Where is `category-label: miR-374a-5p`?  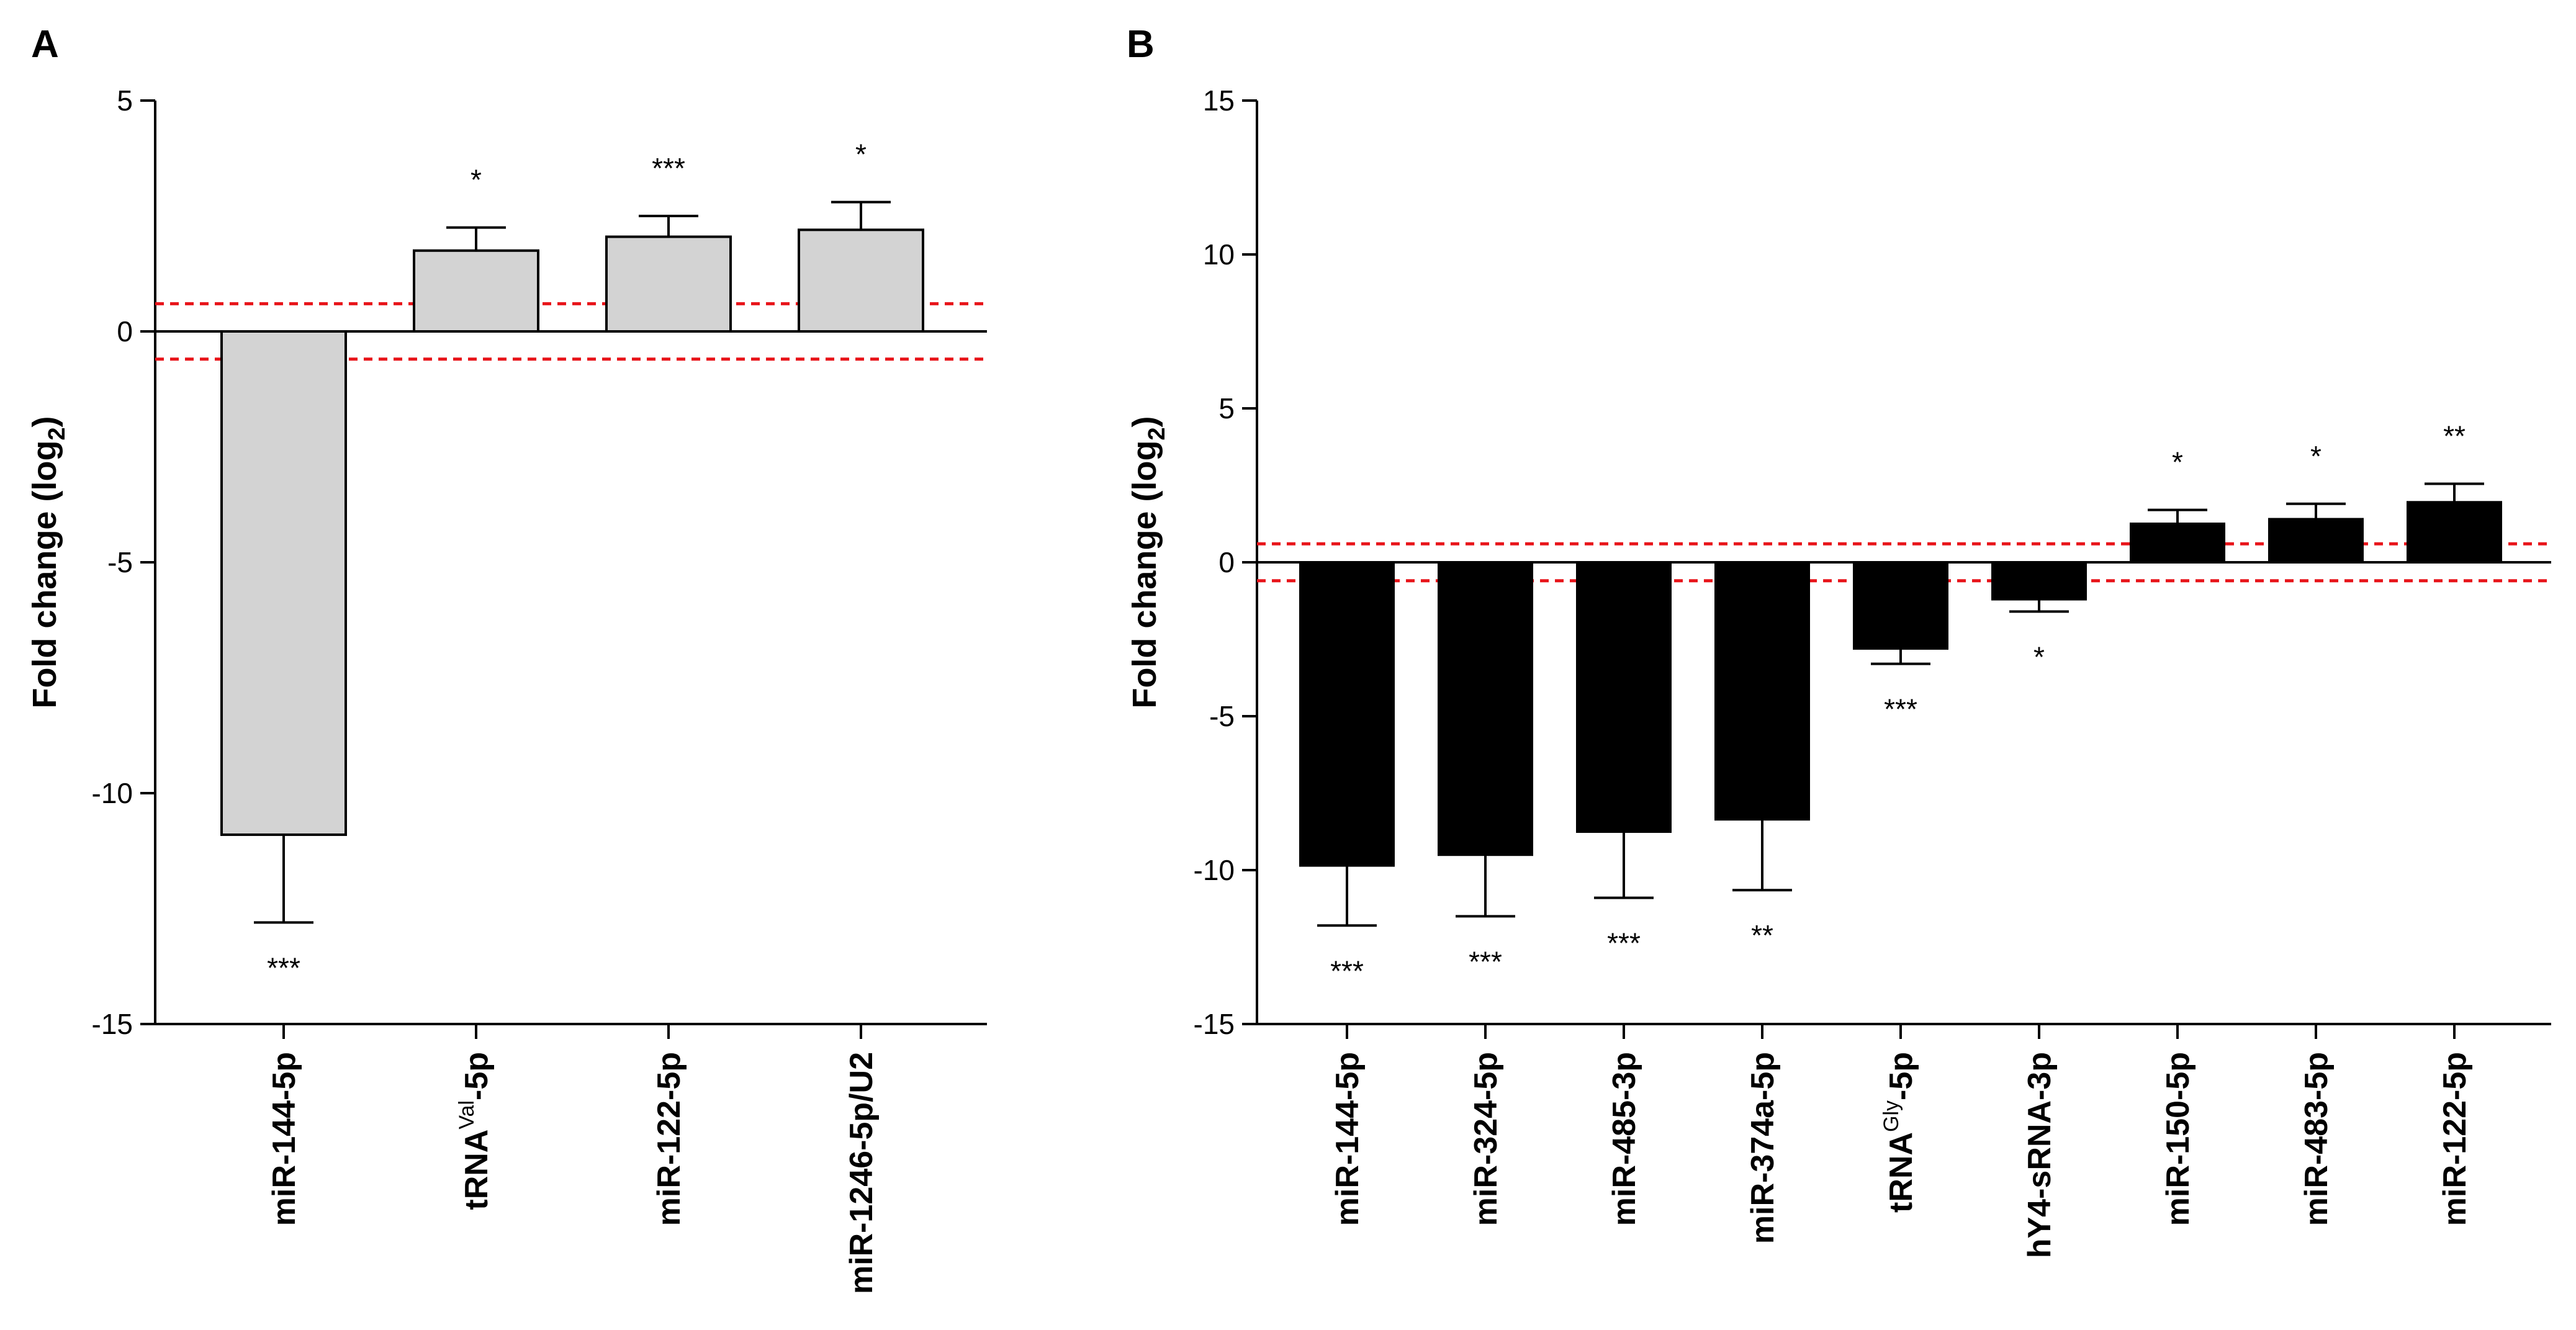 category-label: miR-374a-5p is located at coordinates (1763, 1148).